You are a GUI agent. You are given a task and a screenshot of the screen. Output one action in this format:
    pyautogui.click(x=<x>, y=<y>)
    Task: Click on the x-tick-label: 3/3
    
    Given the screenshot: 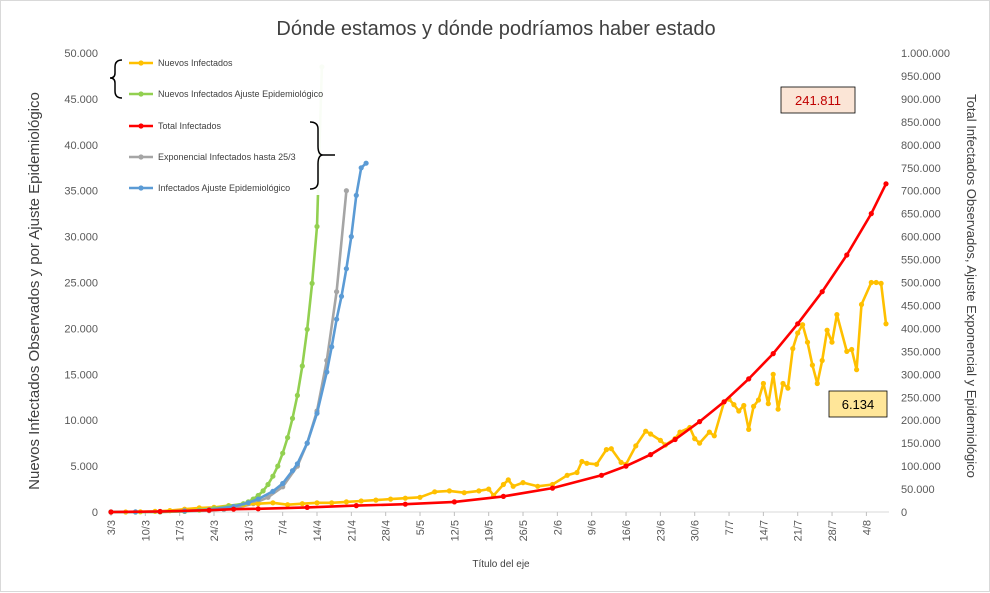 What is the action you would take?
    pyautogui.click(x=112, y=527)
    